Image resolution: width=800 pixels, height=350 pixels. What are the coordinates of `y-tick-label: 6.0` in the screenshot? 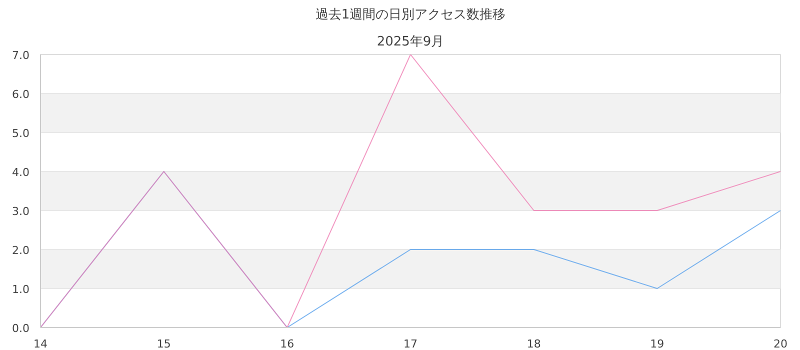 It's located at (21, 94).